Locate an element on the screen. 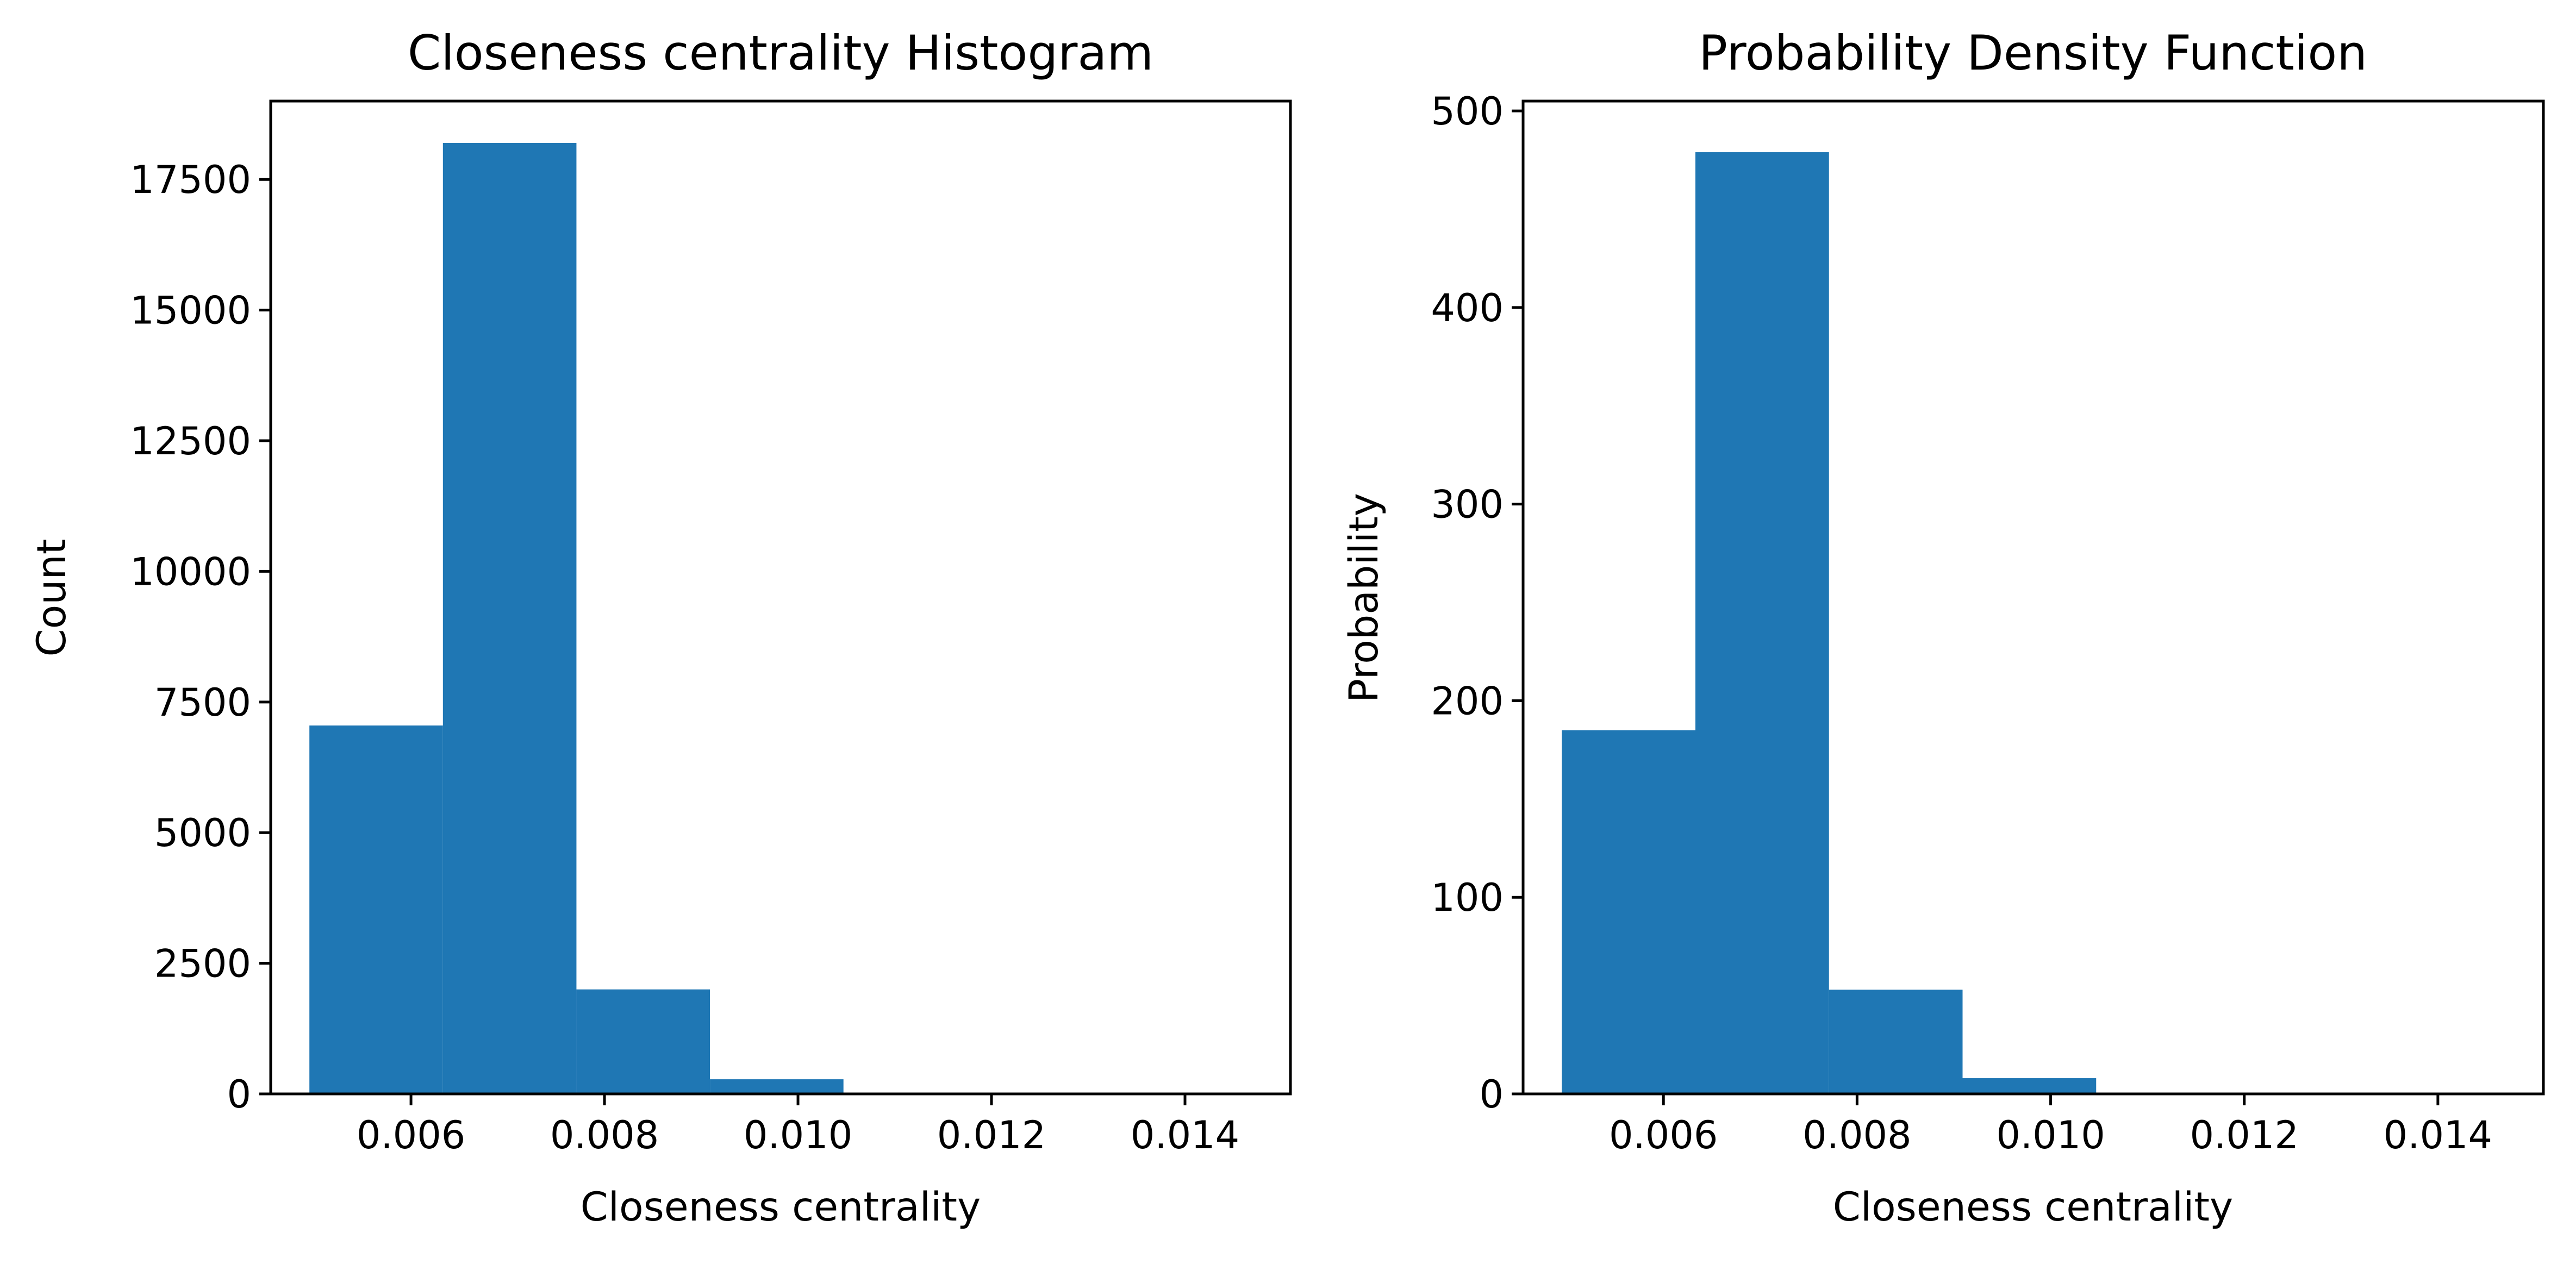 Image resolution: width=2576 pixels, height=1264 pixels. y-tick-label: 2500 is located at coordinates (203, 964).